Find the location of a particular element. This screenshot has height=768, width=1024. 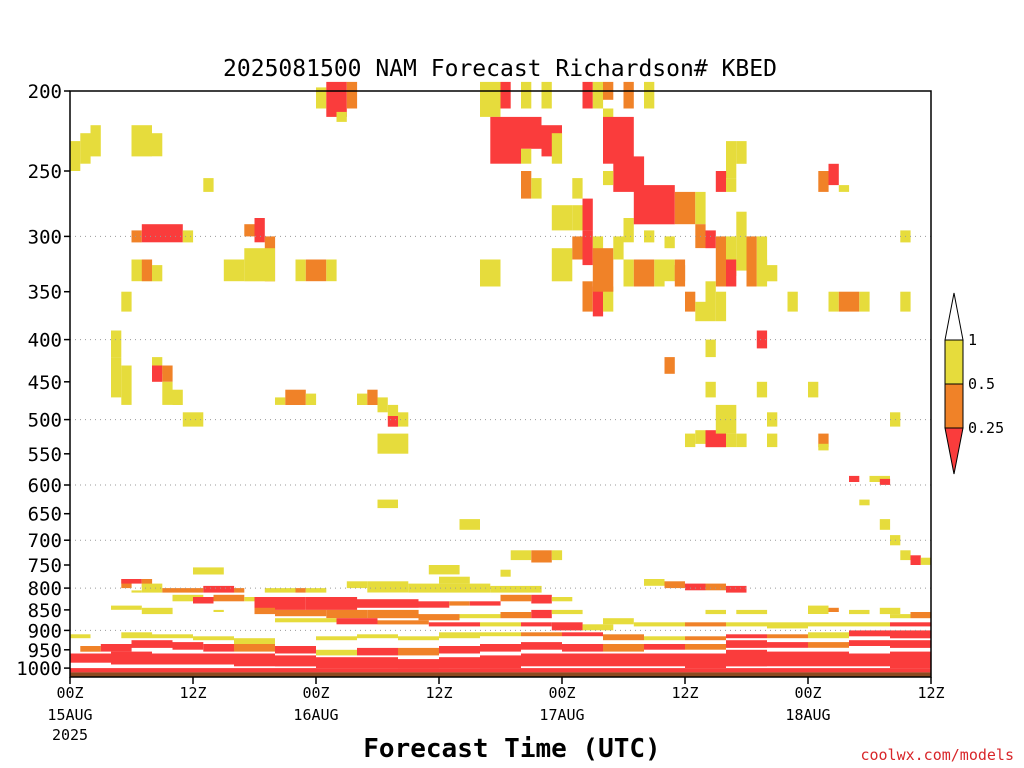

y-tick-label-950: 950 is located at coordinates (45, 651).